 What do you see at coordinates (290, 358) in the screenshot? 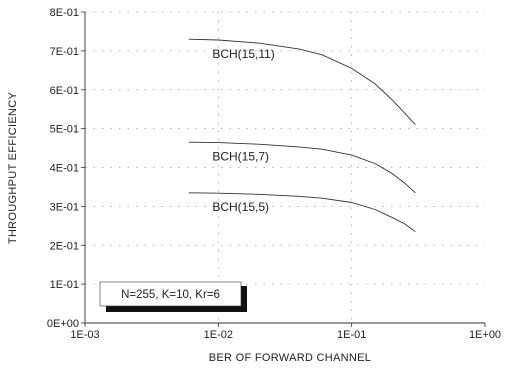
I see `x-axis-title: BER OF FORWARD CHANNEL` at bounding box center [290, 358].